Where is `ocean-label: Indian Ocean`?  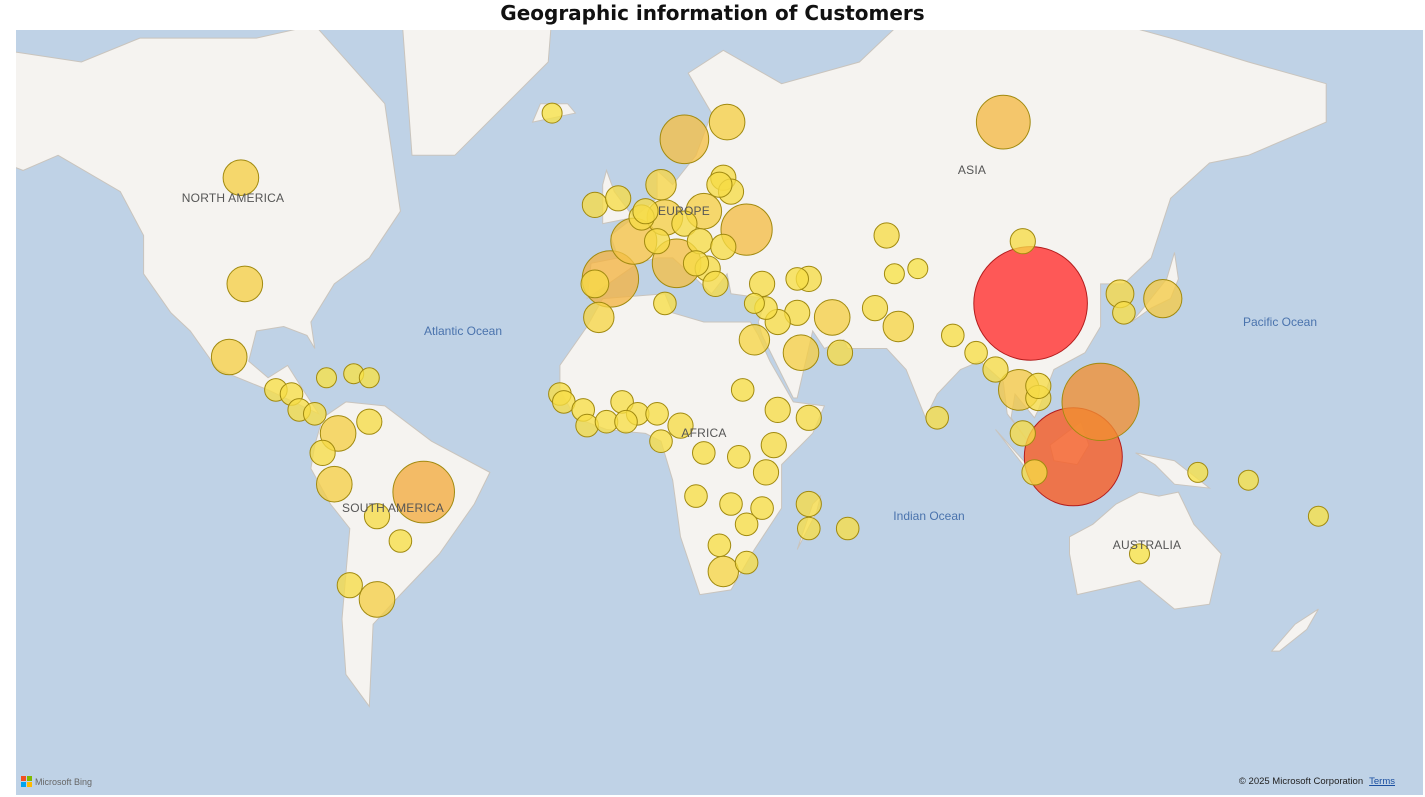 ocean-label: Indian Ocean is located at coordinates (929, 516).